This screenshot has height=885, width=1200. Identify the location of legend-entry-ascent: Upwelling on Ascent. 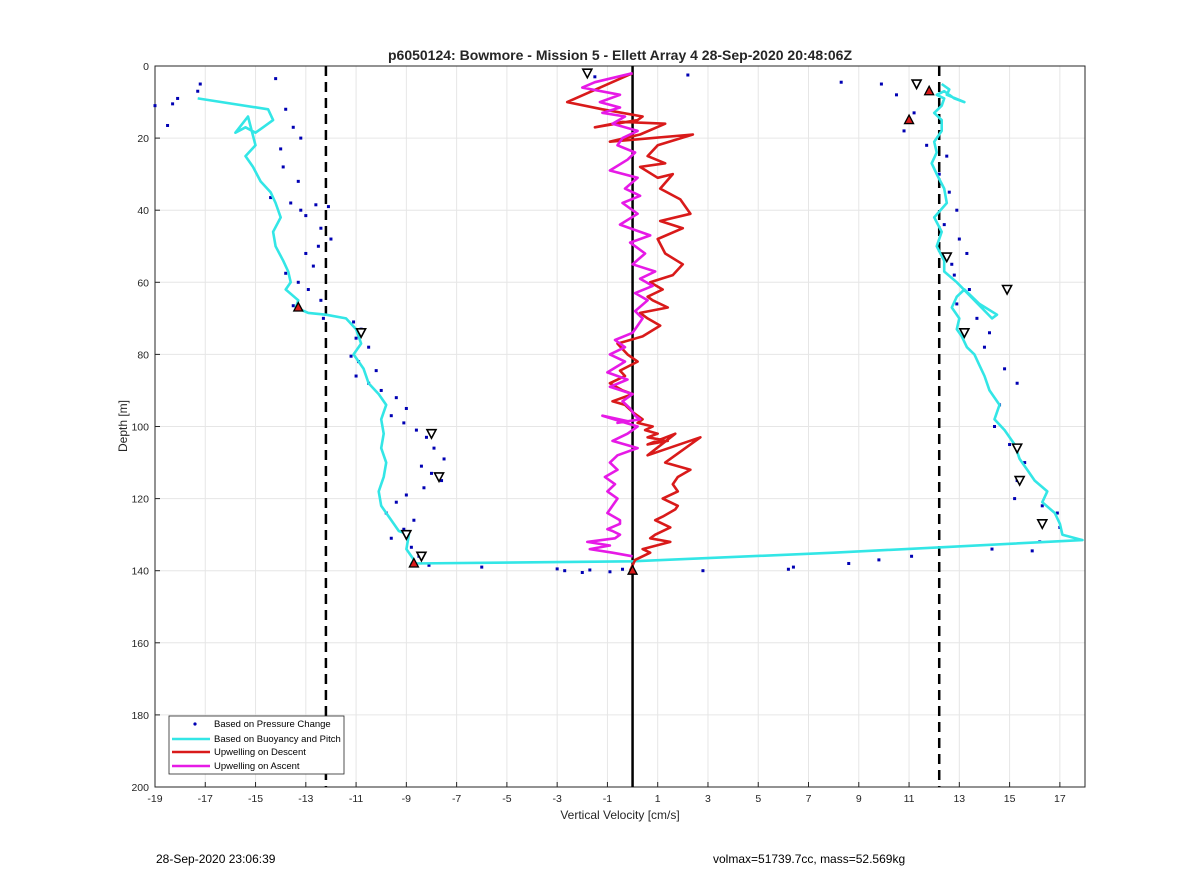
(236, 766).